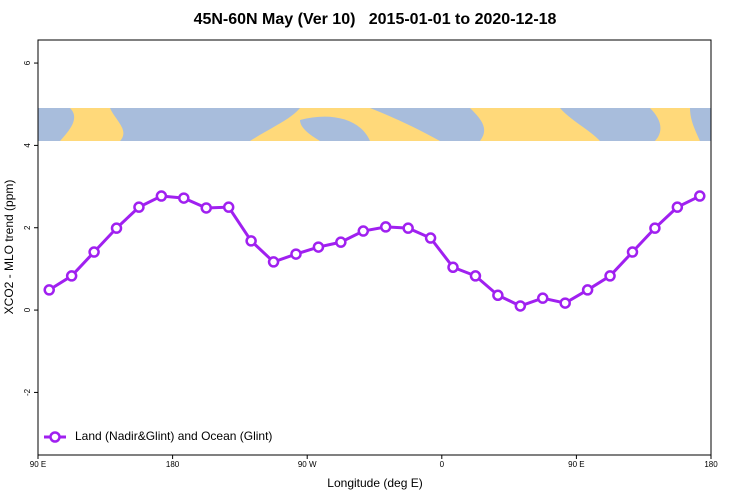 Image resolution: width=750 pixels, height=500 pixels. What do you see at coordinates (374, 483) in the screenshot?
I see `x-axis-label: Longitude (deg E)` at bounding box center [374, 483].